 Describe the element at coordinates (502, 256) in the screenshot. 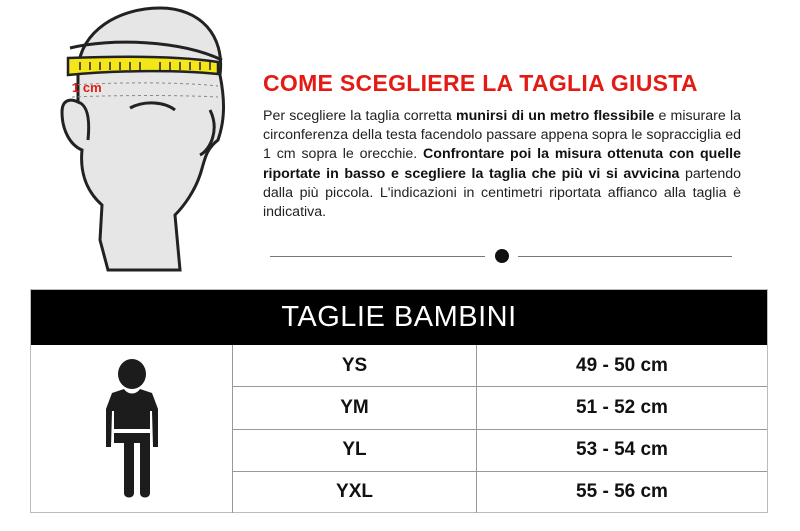

I see `divider-dot` at that location.